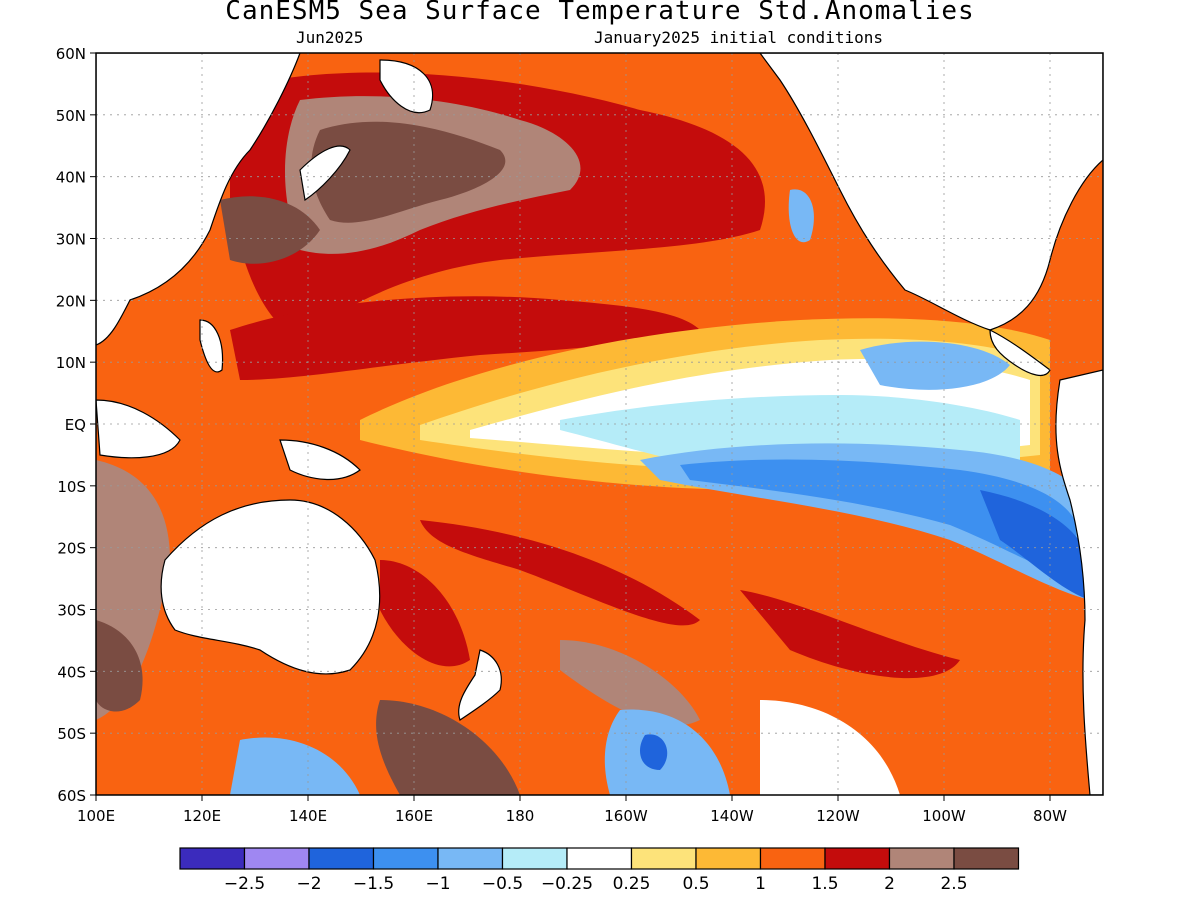 This screenshot has width=1200, height=900. What do you see at coordinates (838, 816) in the screenshot?
I see `lon-tick-label: 120W` at bounding box center [838, 816].